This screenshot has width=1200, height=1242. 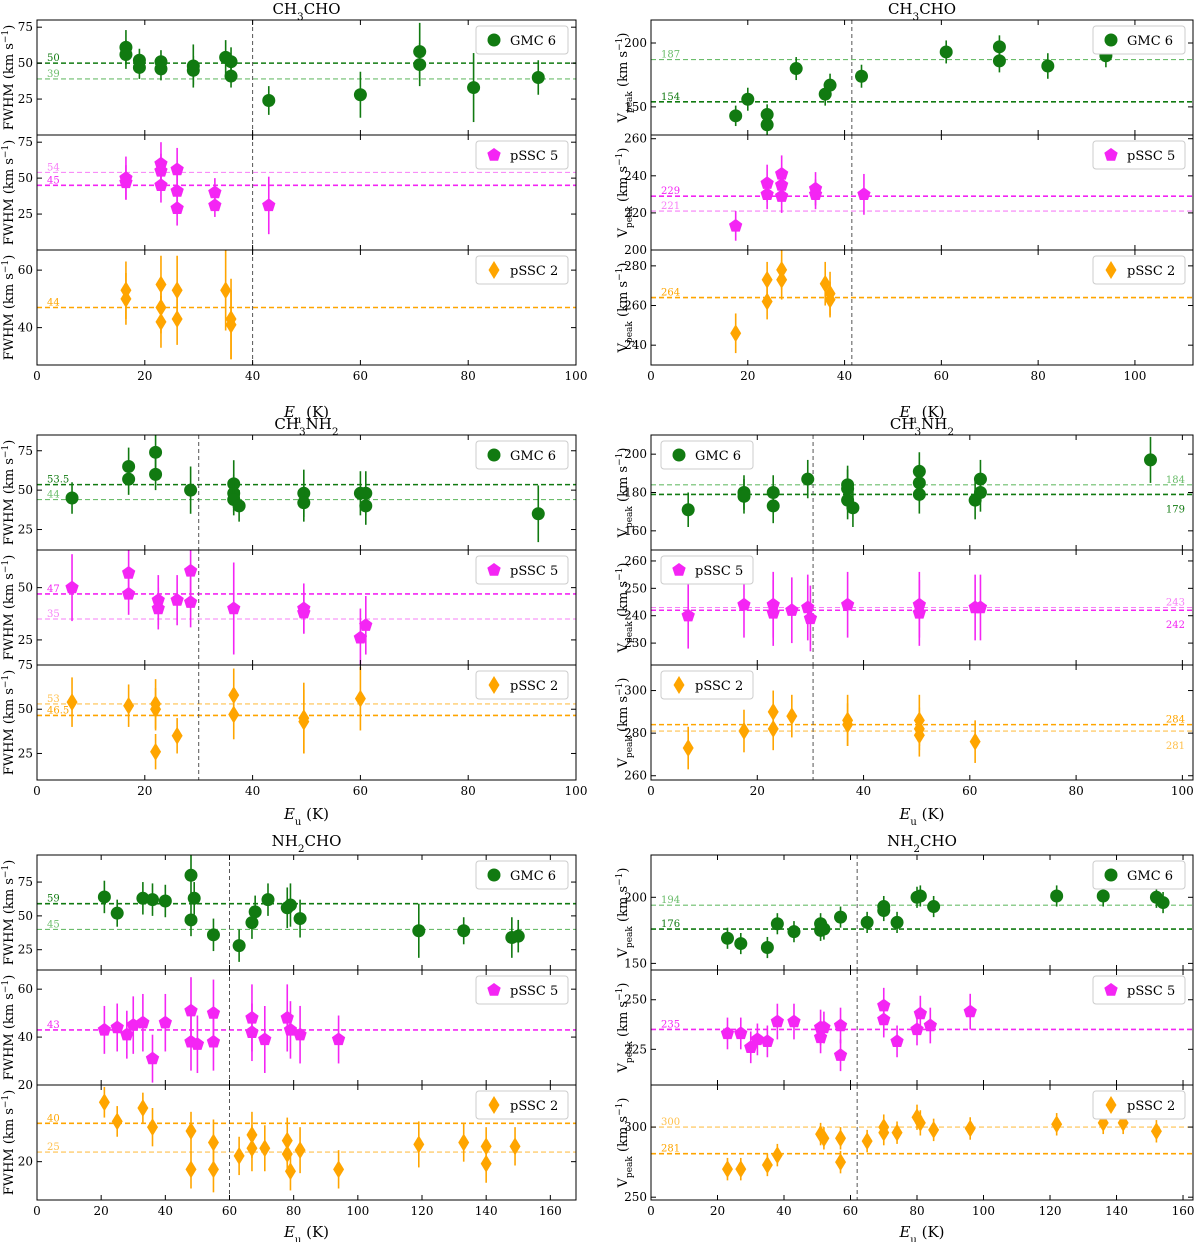 What do you see at coordinates (53, 1147) in the screenshot?
I see `reference-value: 25` at bounding box center [53, 1147].